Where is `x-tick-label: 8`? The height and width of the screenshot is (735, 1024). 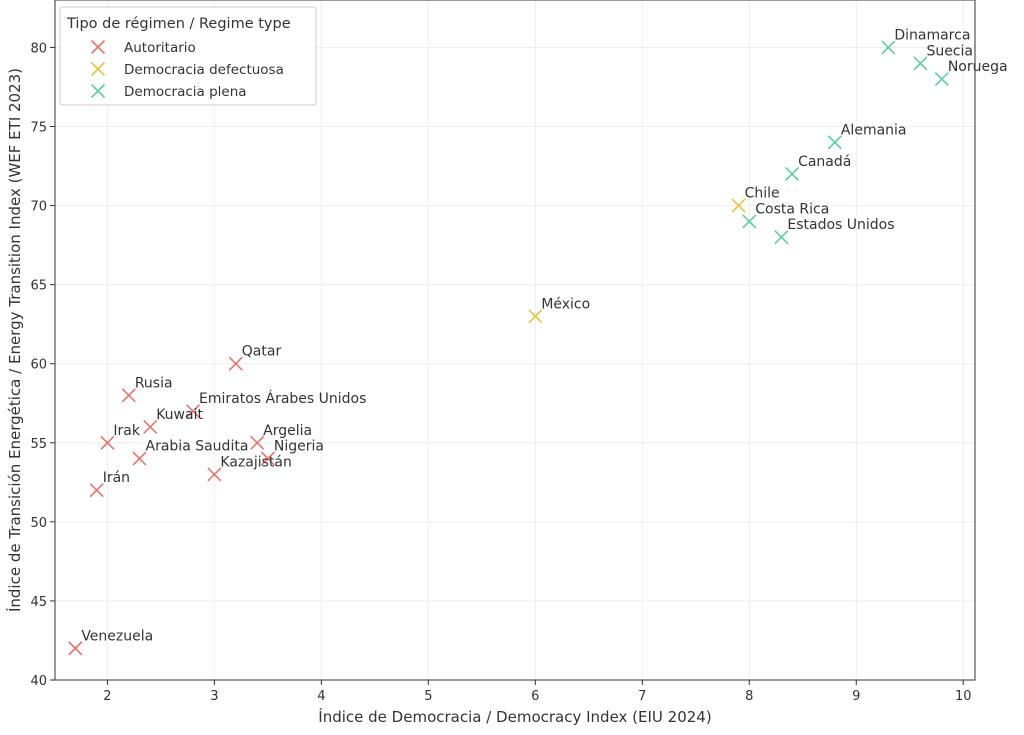
x-tick-label: 8 is located at coordinates (749, 696).